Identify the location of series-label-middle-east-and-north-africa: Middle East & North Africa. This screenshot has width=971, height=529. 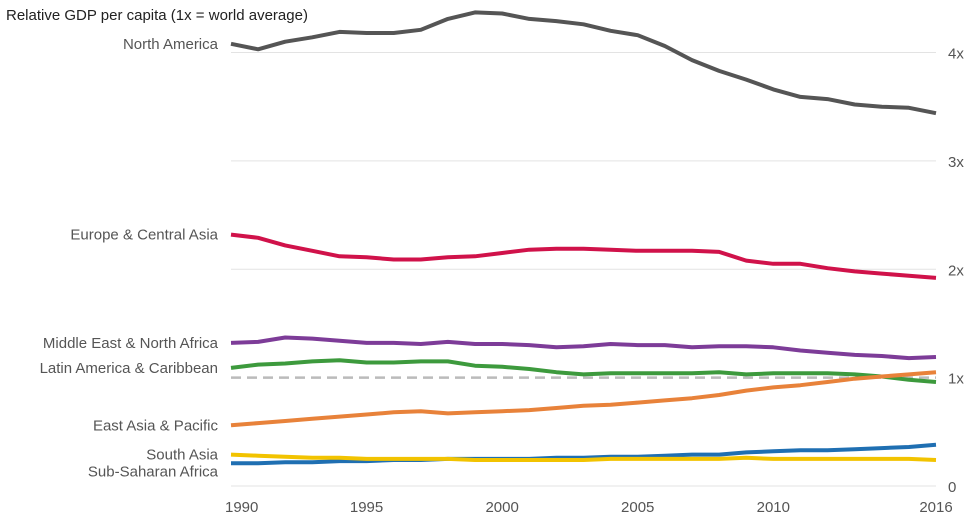
(131, 343).